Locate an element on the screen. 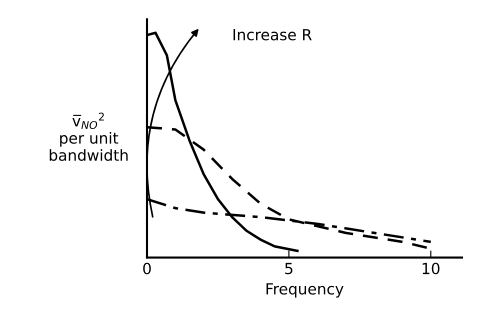 The width and height of the screenshot is (500, 322). x-axis-title: Frequency is located at coordinates (305, 290).